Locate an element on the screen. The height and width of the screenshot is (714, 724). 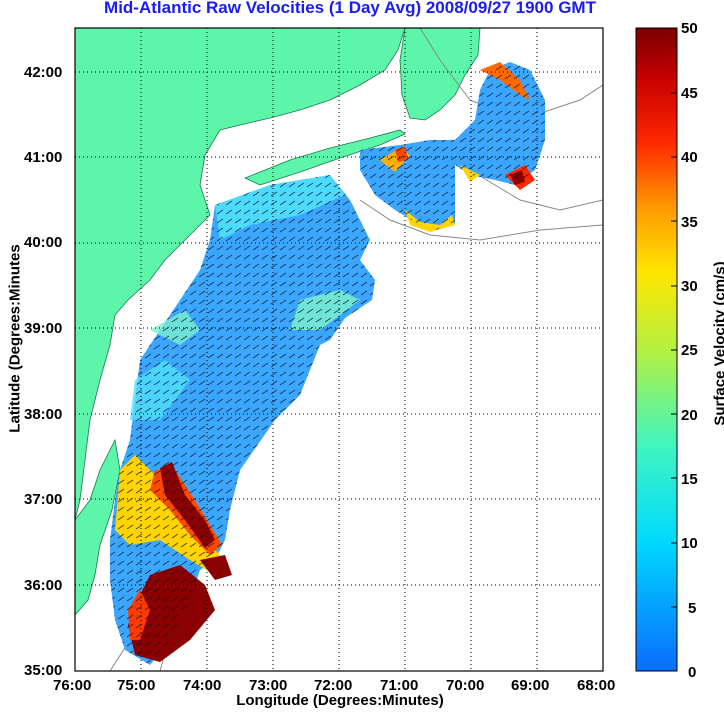
colorbar-tick-label: 35 is located at coordinates (689, 222).